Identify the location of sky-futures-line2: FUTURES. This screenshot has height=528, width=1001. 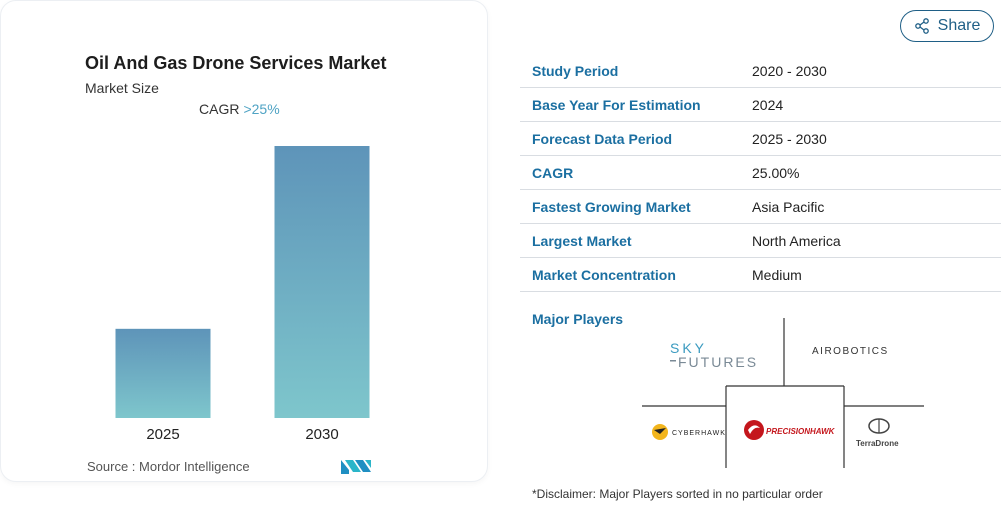
(718, 362).